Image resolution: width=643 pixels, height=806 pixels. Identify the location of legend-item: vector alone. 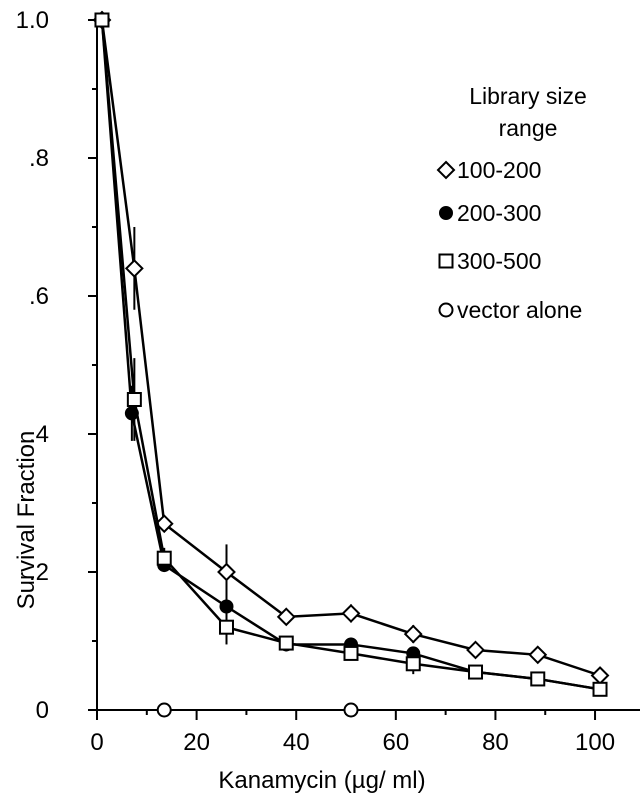
(510, 310).